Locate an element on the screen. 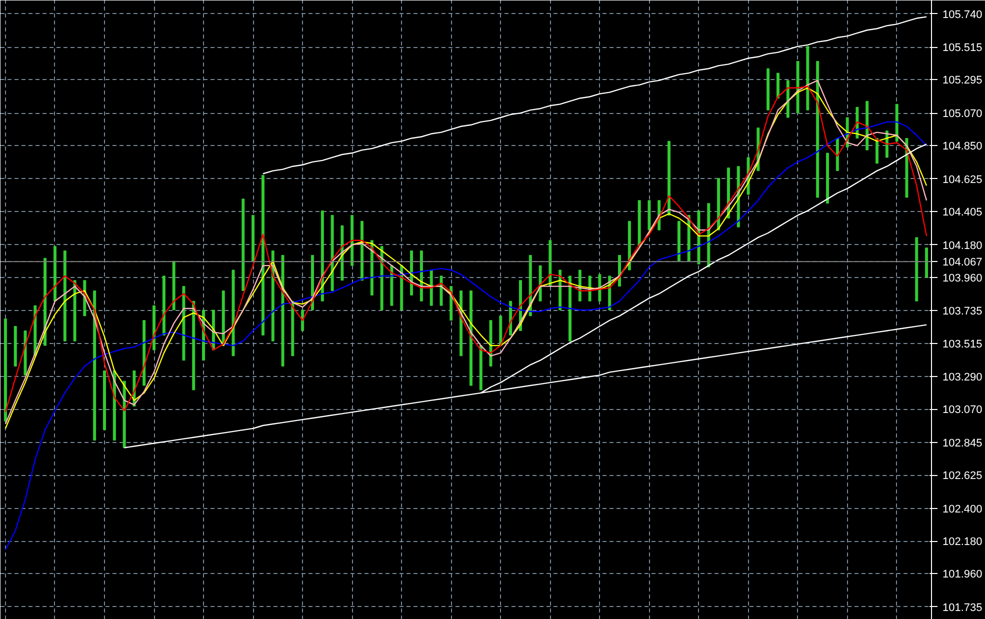 Image resolution: width=985 pixels, height=619 pixels. y-tick-label: 104.625 is located at coordinates (962, 180).